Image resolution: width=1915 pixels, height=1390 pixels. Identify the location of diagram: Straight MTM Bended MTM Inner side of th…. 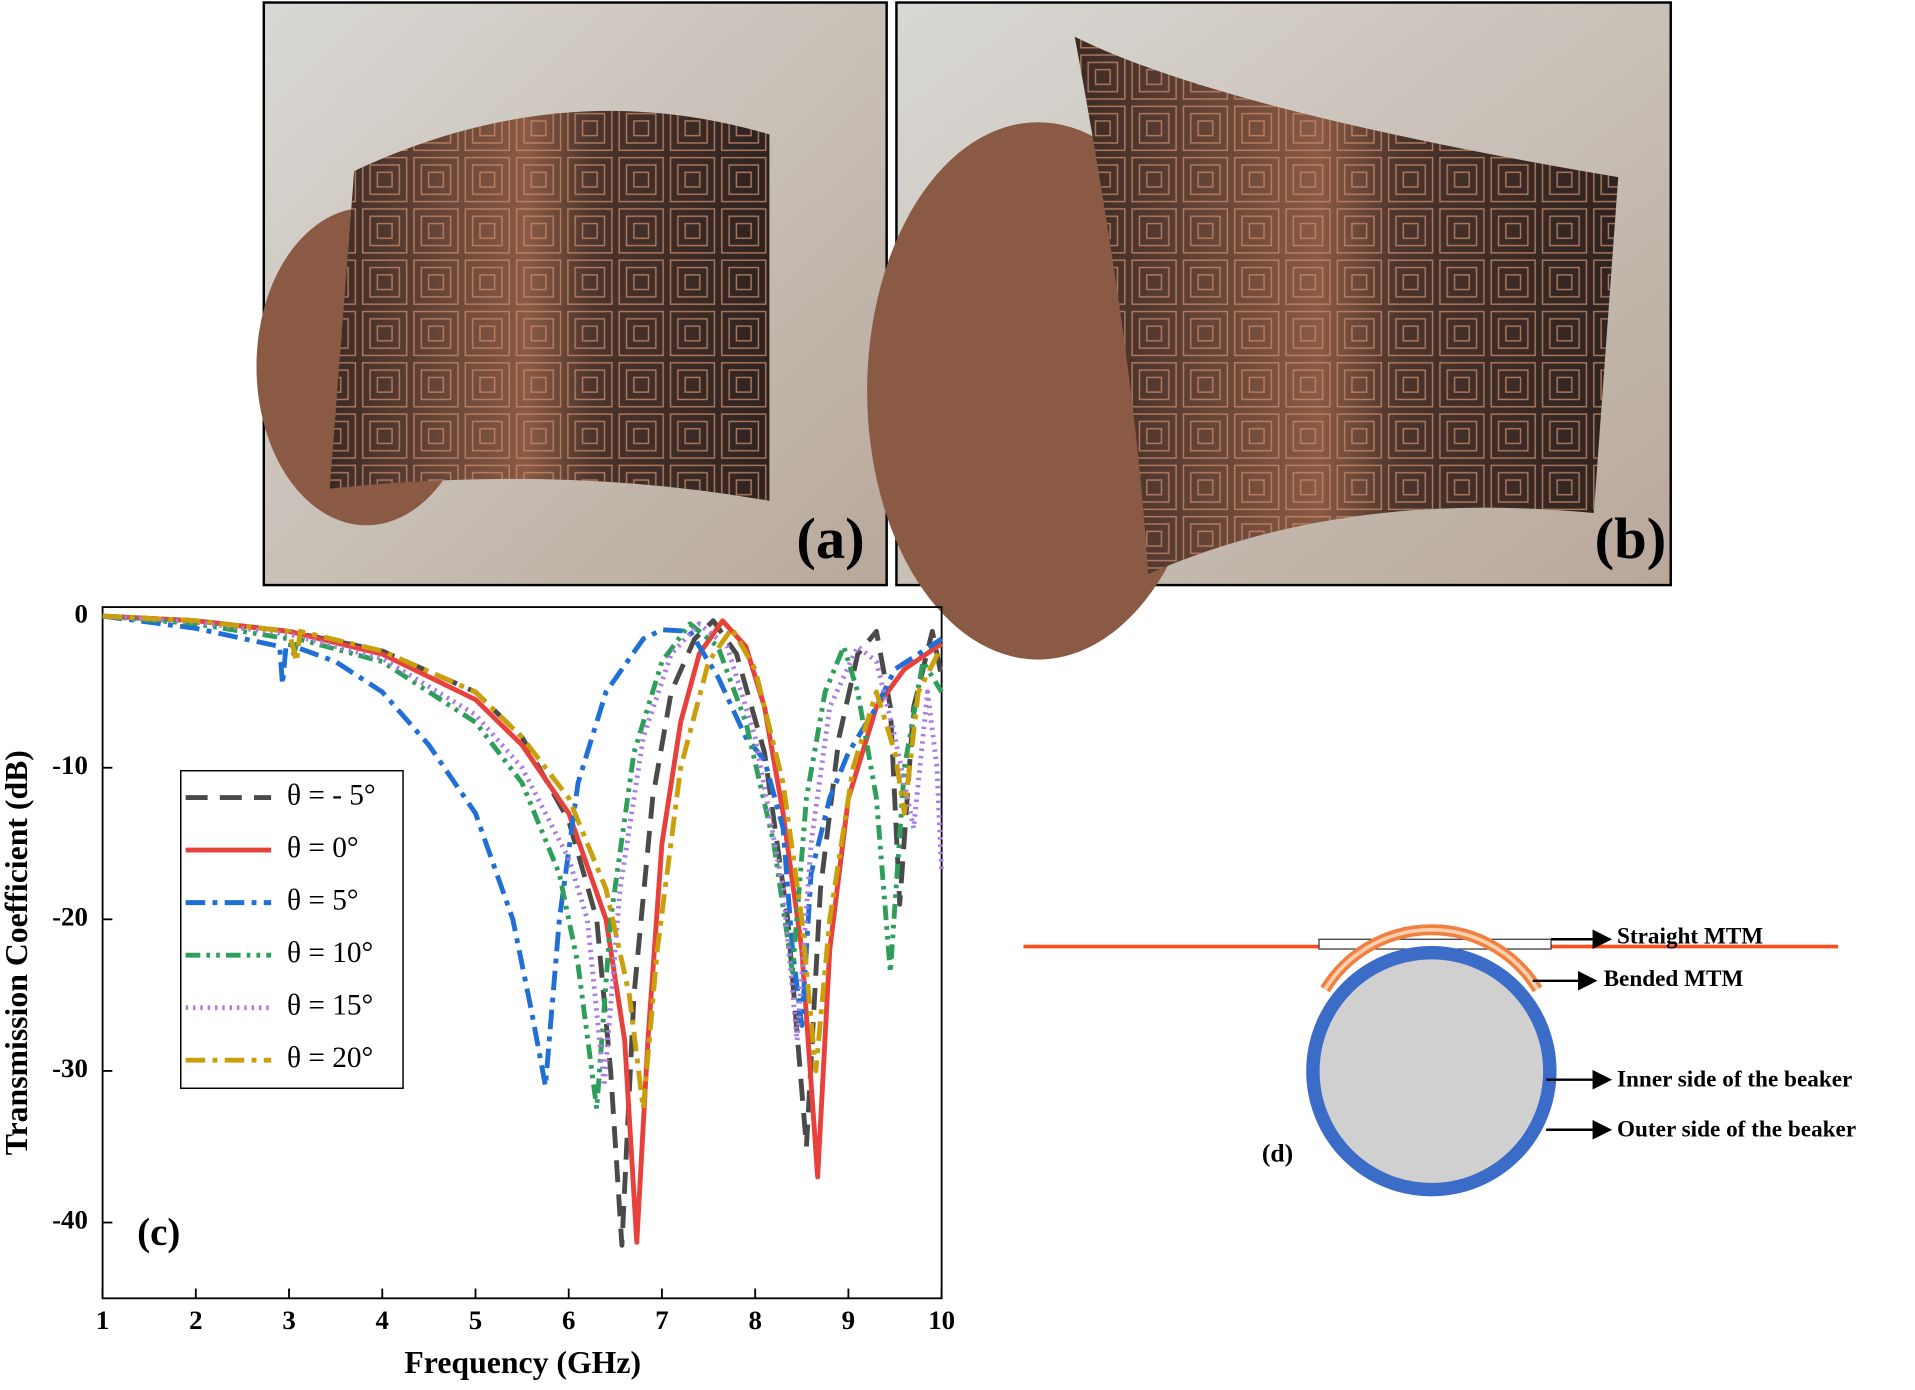
(1439, 1060).